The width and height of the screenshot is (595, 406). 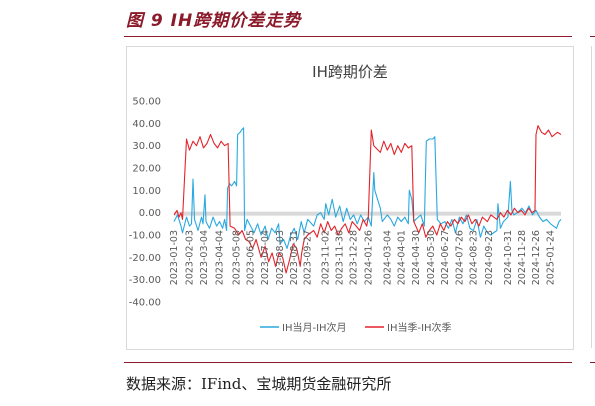 I want to click on chart-title: IH跨期价差, so click(x=350, y=72).